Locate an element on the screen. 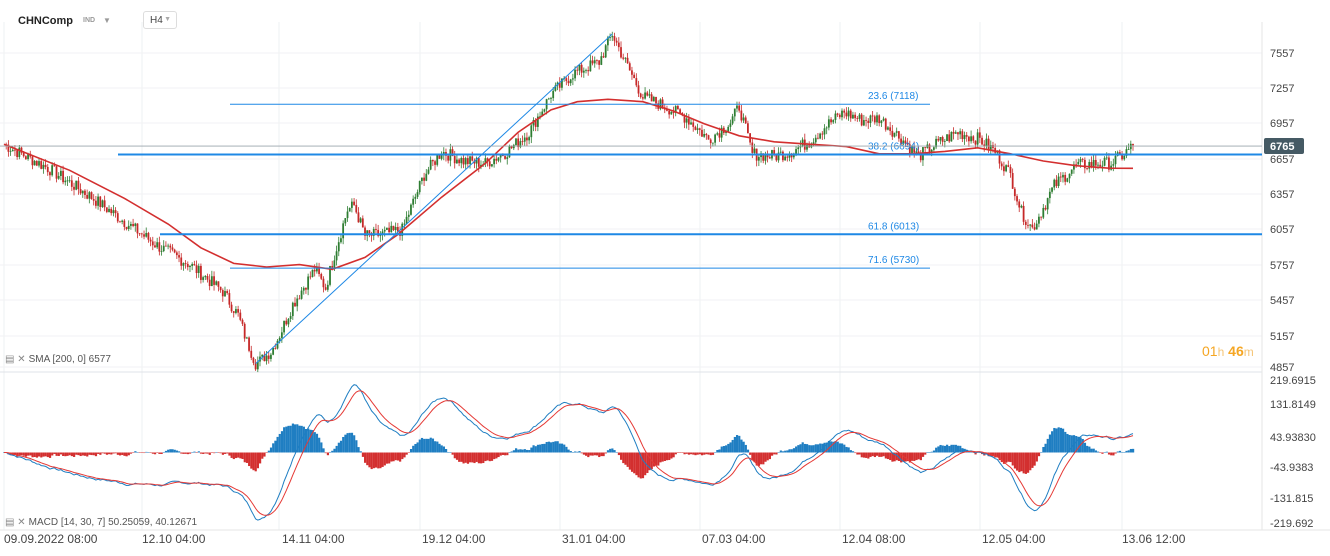 The width and height of the screenshot is (1330, 556). macd-indicator-label: ▤ ✕ MACD [14, 30, 7] 50.25059, 40.12671 is located at coordinates (101, 522).